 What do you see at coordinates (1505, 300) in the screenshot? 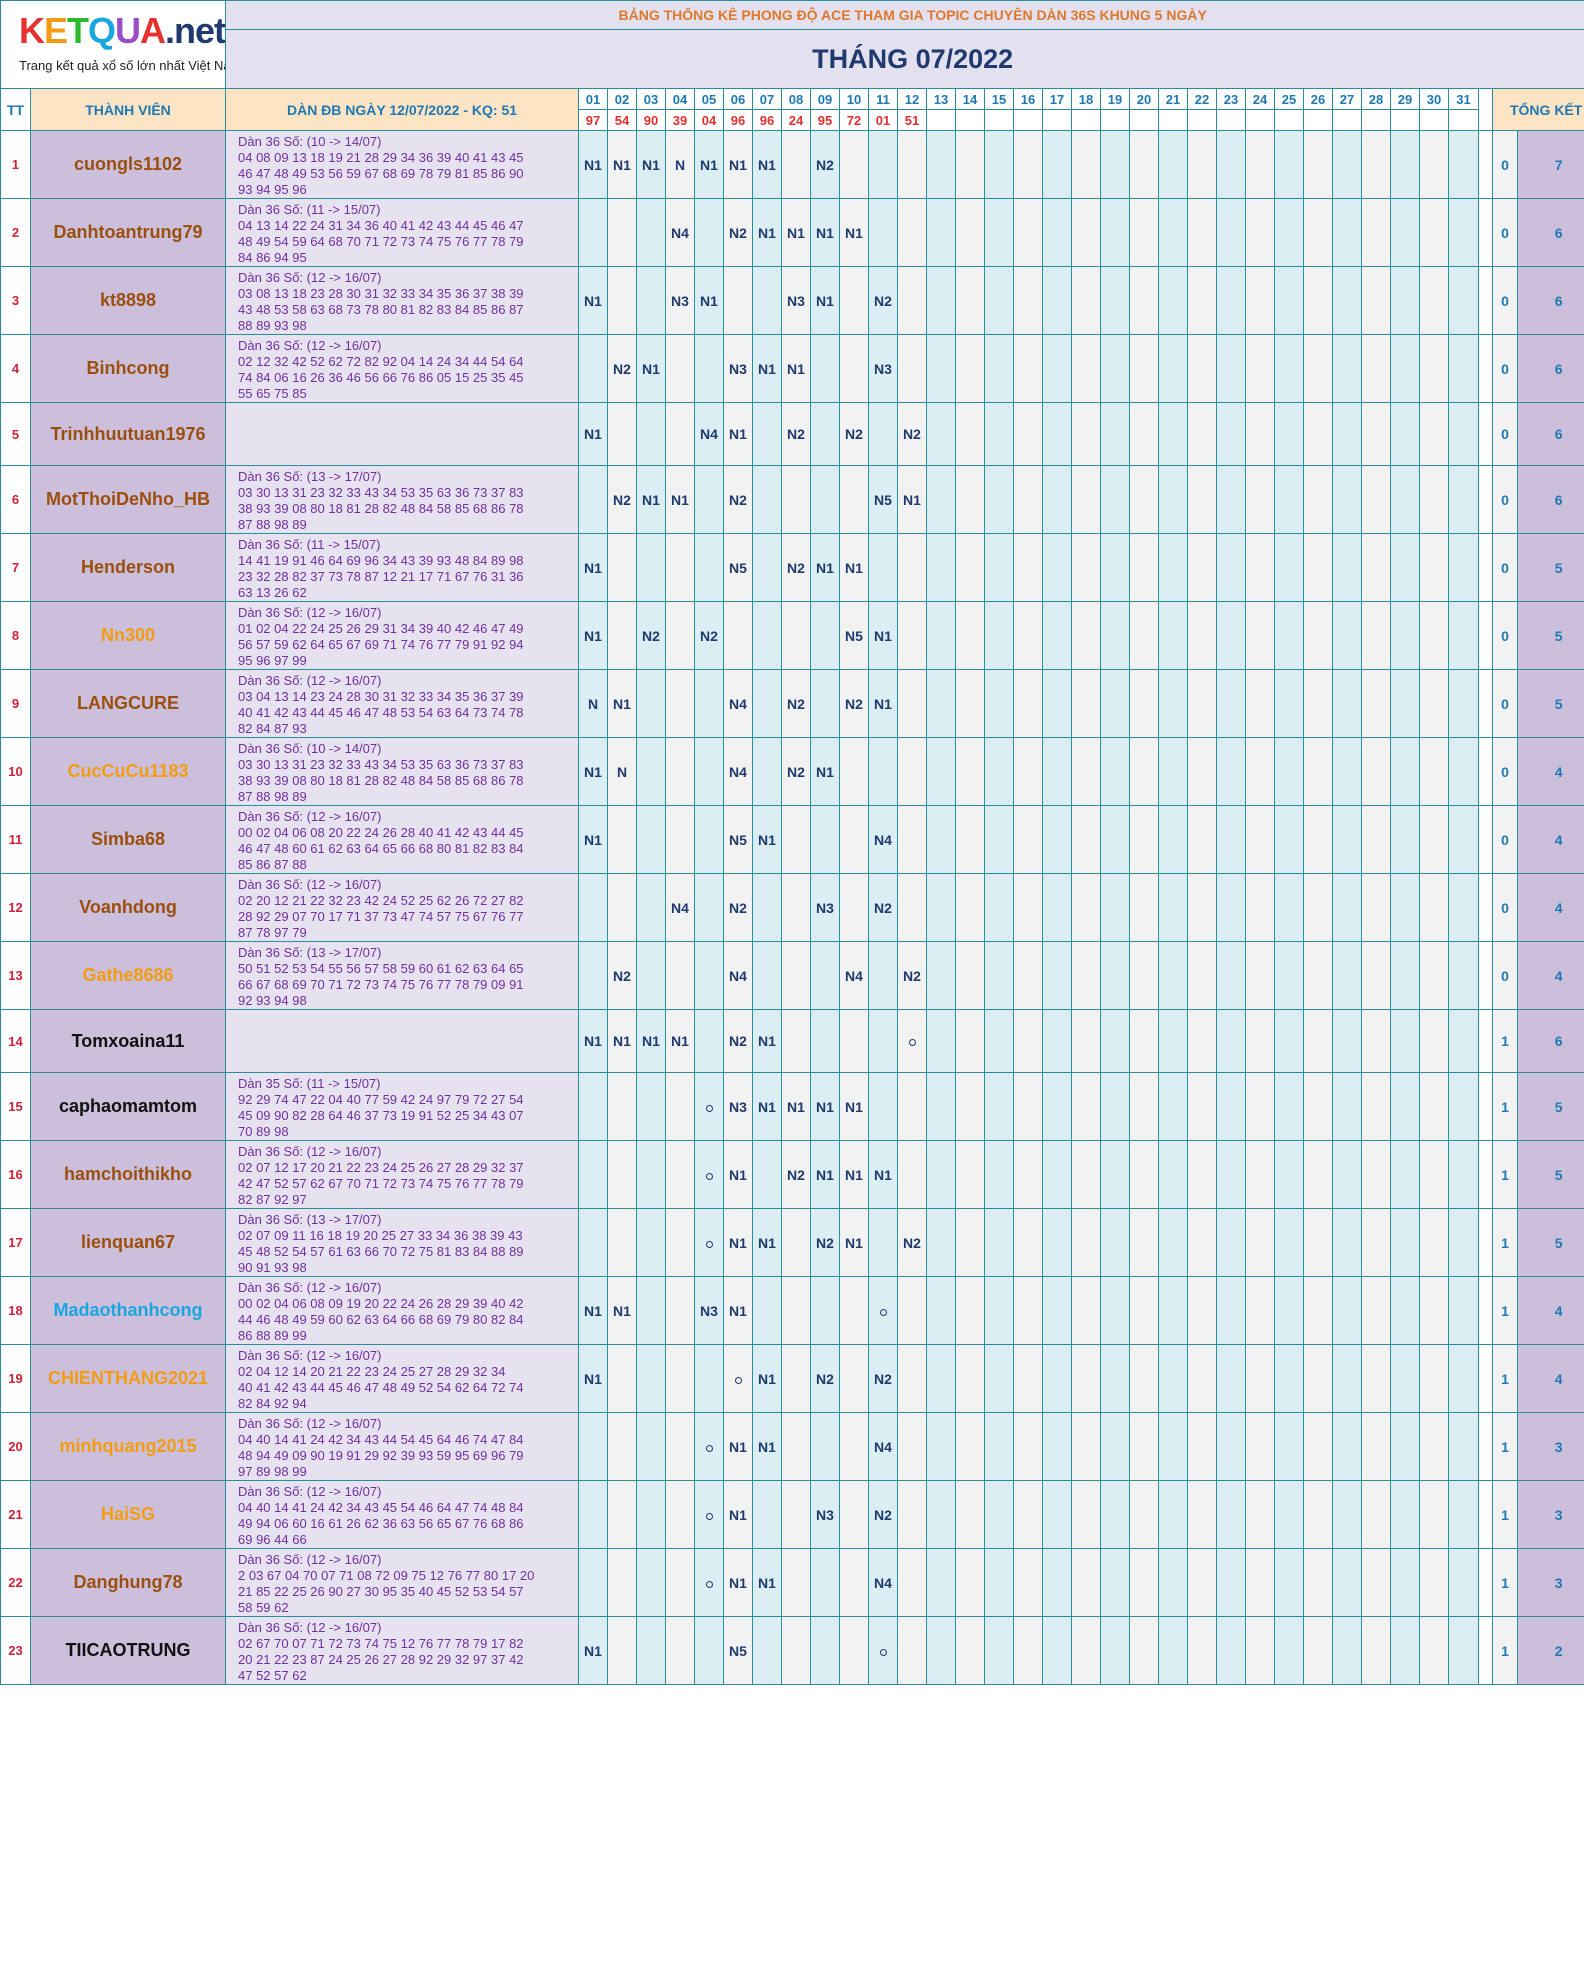
I see `total-miss: 0` at bounding box center [1505, 300].